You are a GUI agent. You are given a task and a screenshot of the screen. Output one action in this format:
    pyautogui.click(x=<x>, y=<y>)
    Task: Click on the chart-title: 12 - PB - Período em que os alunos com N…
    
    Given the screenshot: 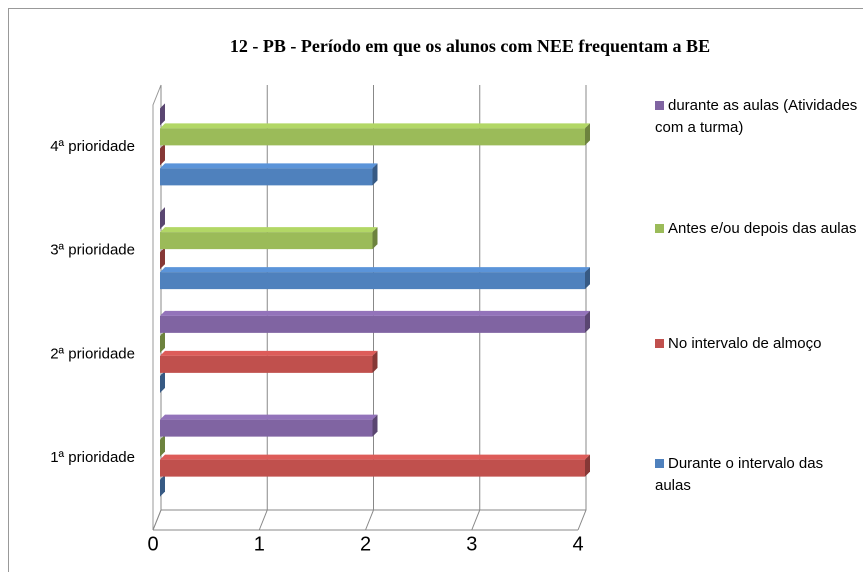 What is the action you would take?
    pyautogui.click(x=470, y=46)
    